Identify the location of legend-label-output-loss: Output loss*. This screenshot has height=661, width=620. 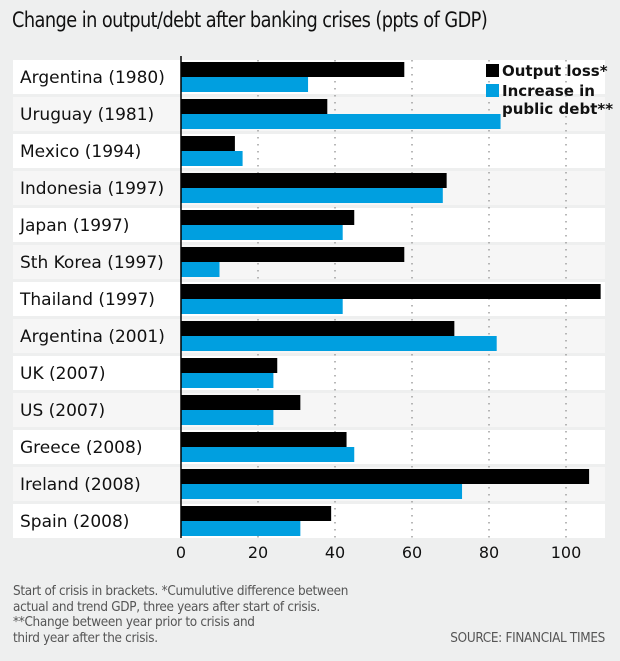
(555, 71).